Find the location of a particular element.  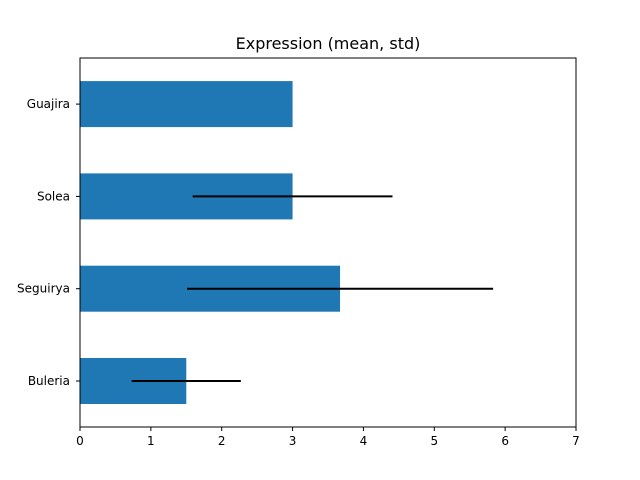

y-tick-label-seguirya: Seguirya is located at coordinates (43, 289).